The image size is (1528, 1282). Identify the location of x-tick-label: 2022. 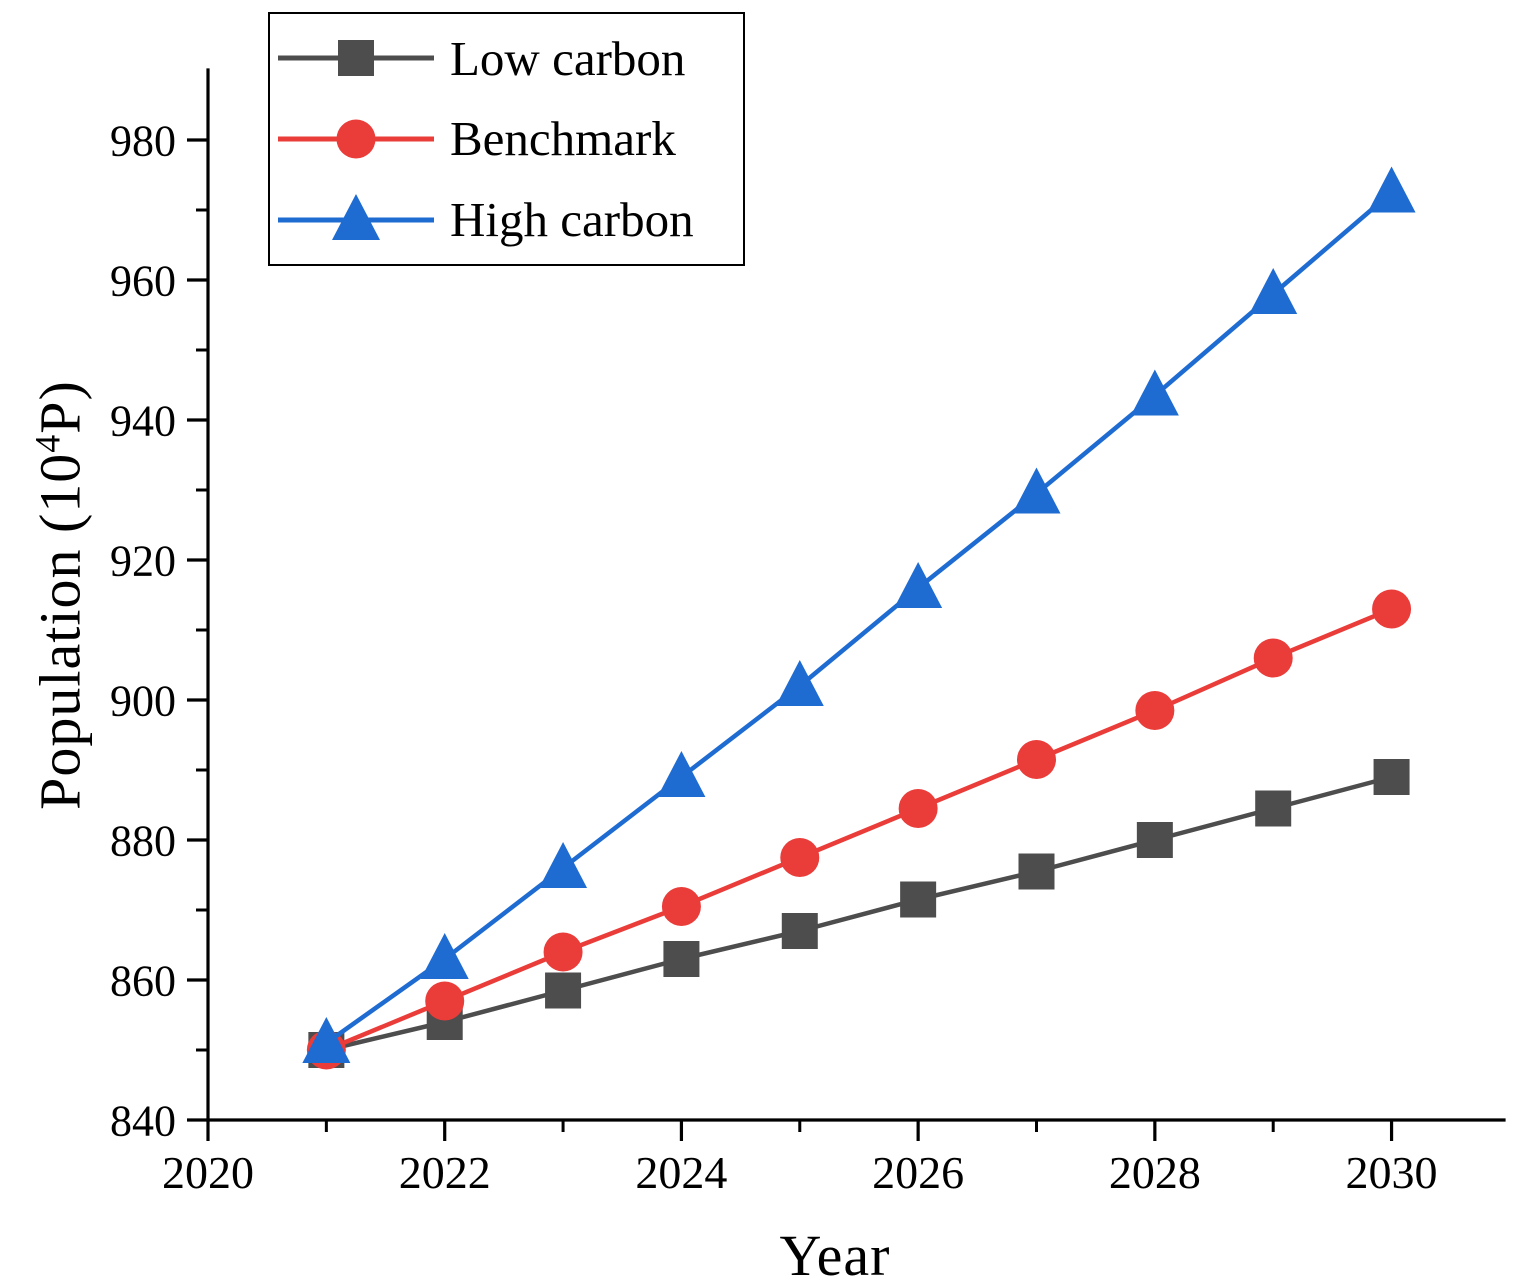
(445, 1172).